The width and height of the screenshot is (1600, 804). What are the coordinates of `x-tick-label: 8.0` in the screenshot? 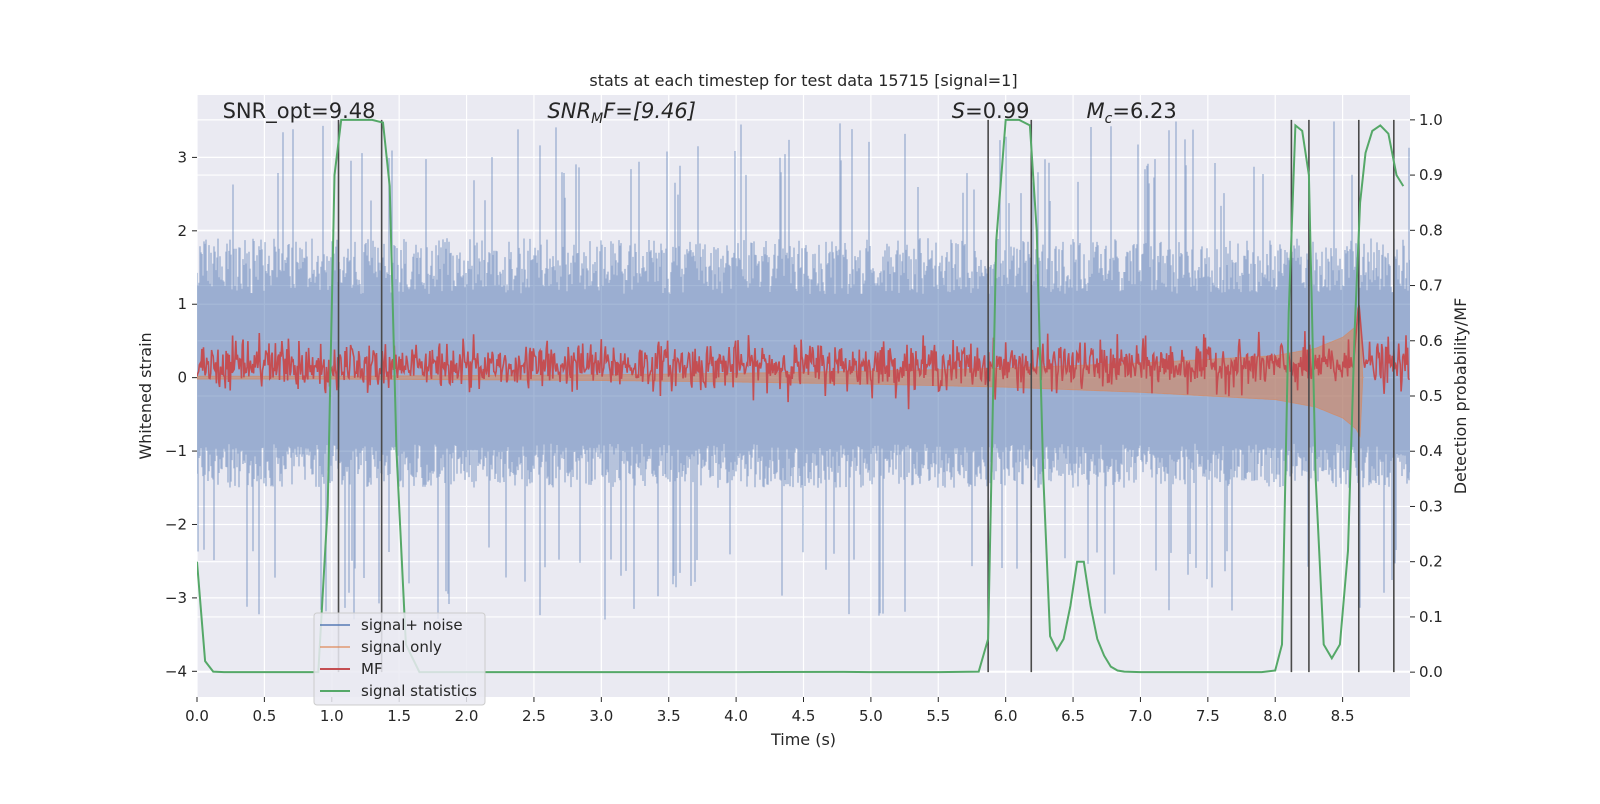 It's located at (1275, 716).